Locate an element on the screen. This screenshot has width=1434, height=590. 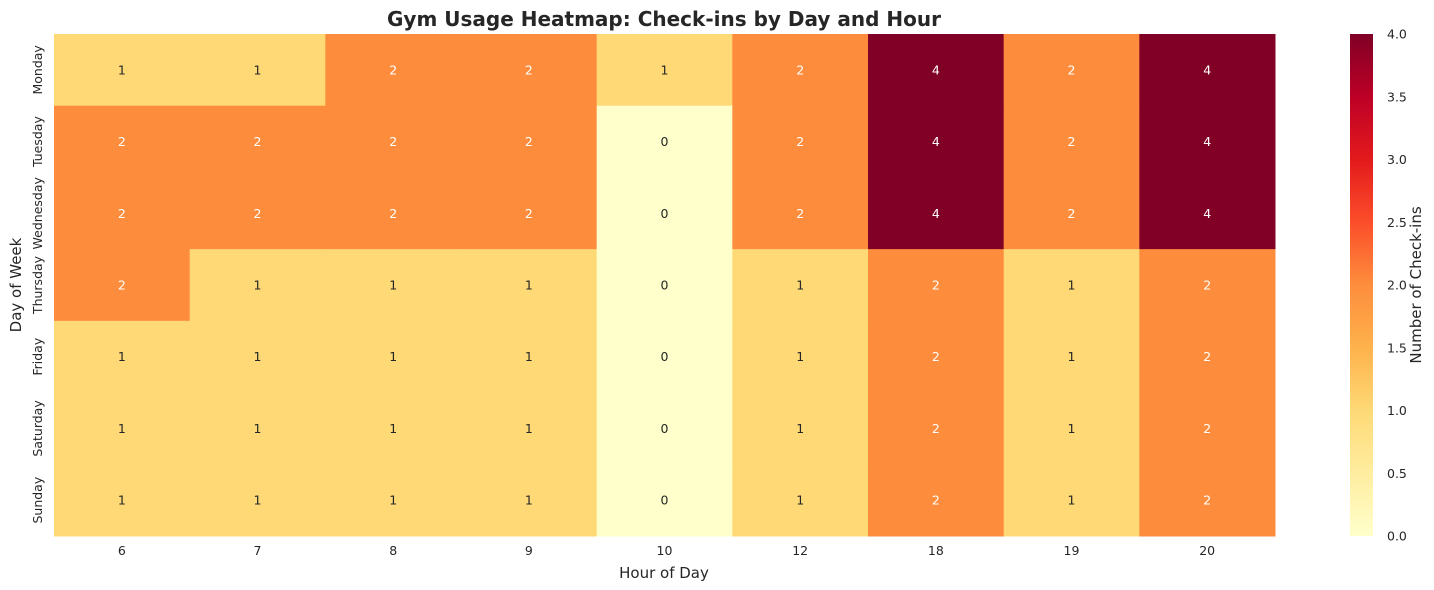
colorbar-tick-label: 4.0 is located at coordinates (1397, 34).